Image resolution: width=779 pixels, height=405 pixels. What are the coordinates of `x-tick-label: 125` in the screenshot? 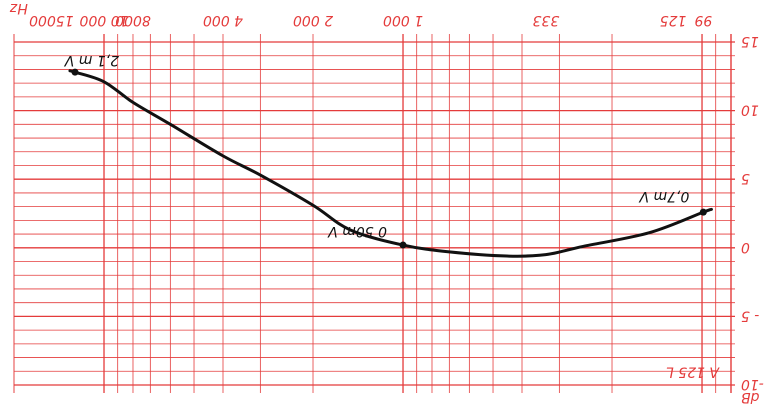 It's located at (673, 20).